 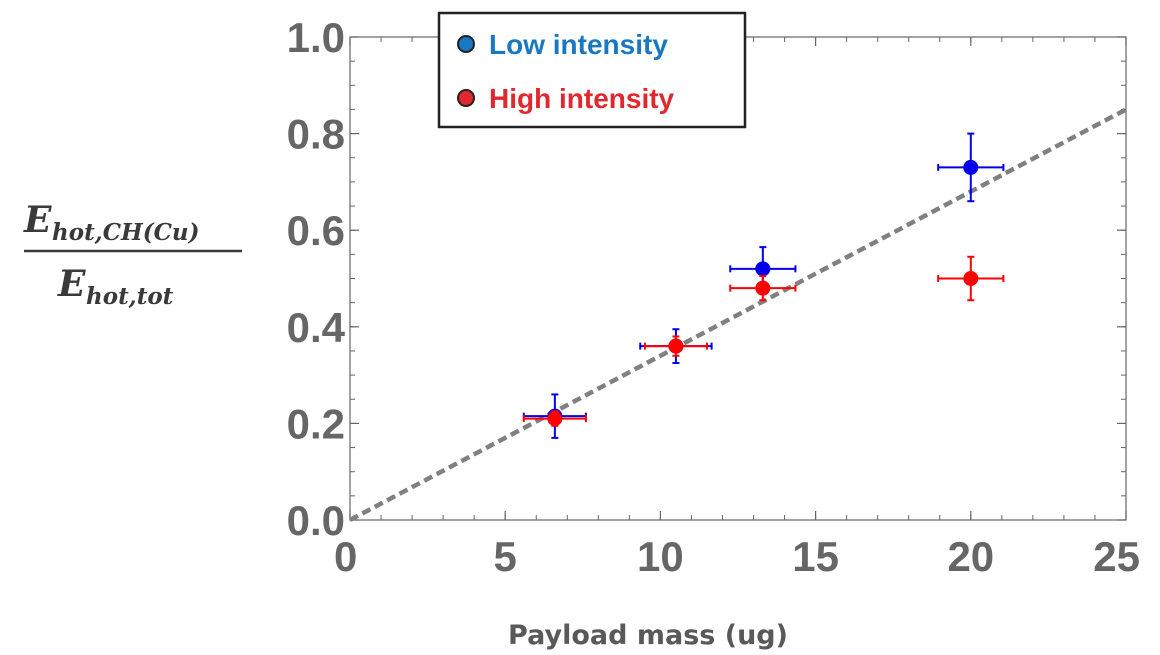 I want to click on y-tick-label: 0.4, so click(x=316, y=327).